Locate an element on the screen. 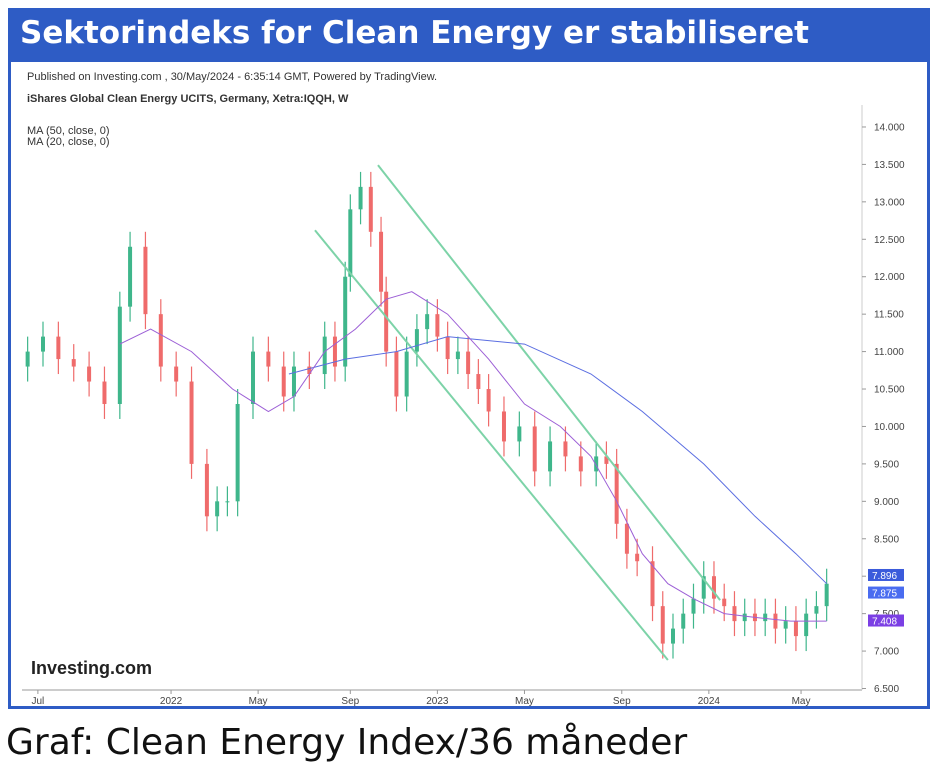 The image size is (935, 782). y-tick-label: 12.500 is located at coordinates (889, 240).